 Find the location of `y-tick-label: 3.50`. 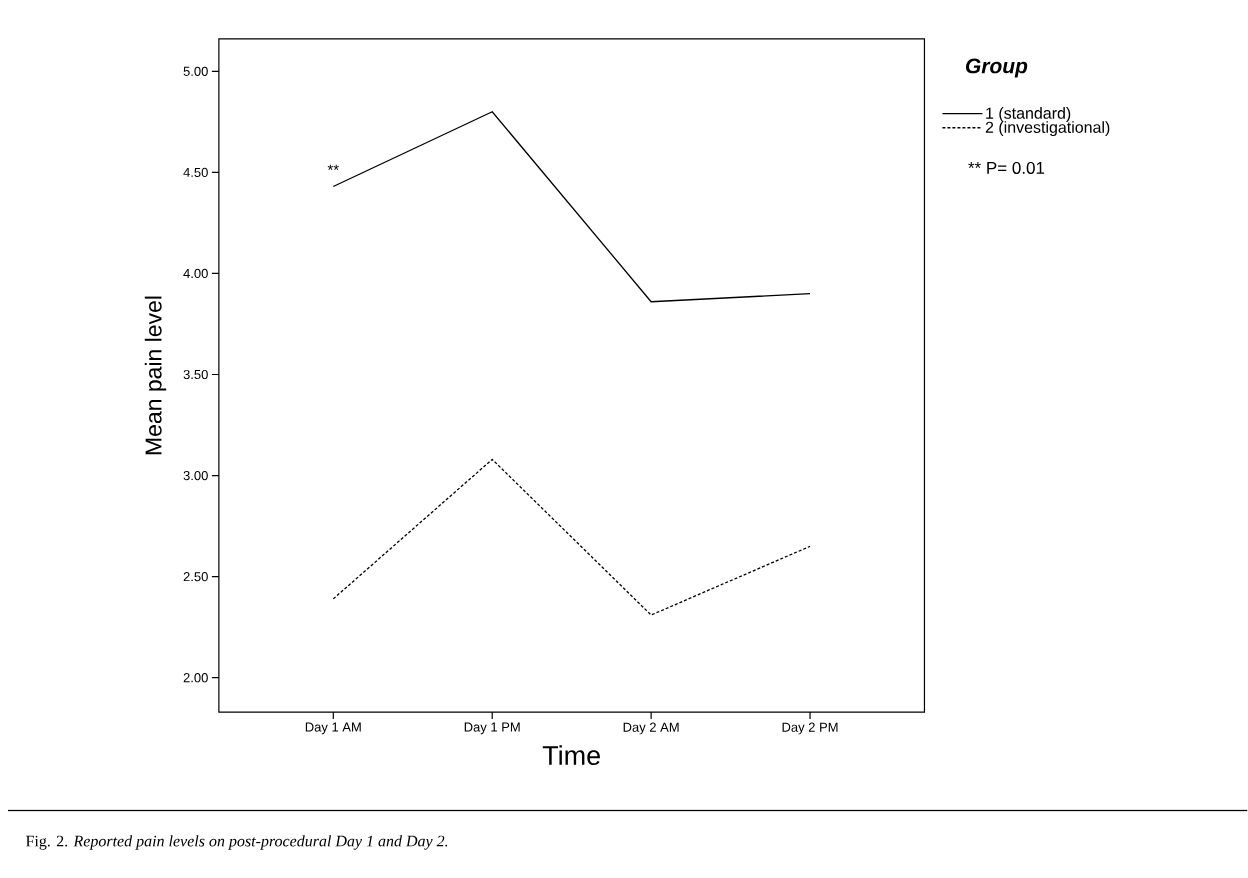

y-tick-label: 3.50 is located at coordinates (195, 374).